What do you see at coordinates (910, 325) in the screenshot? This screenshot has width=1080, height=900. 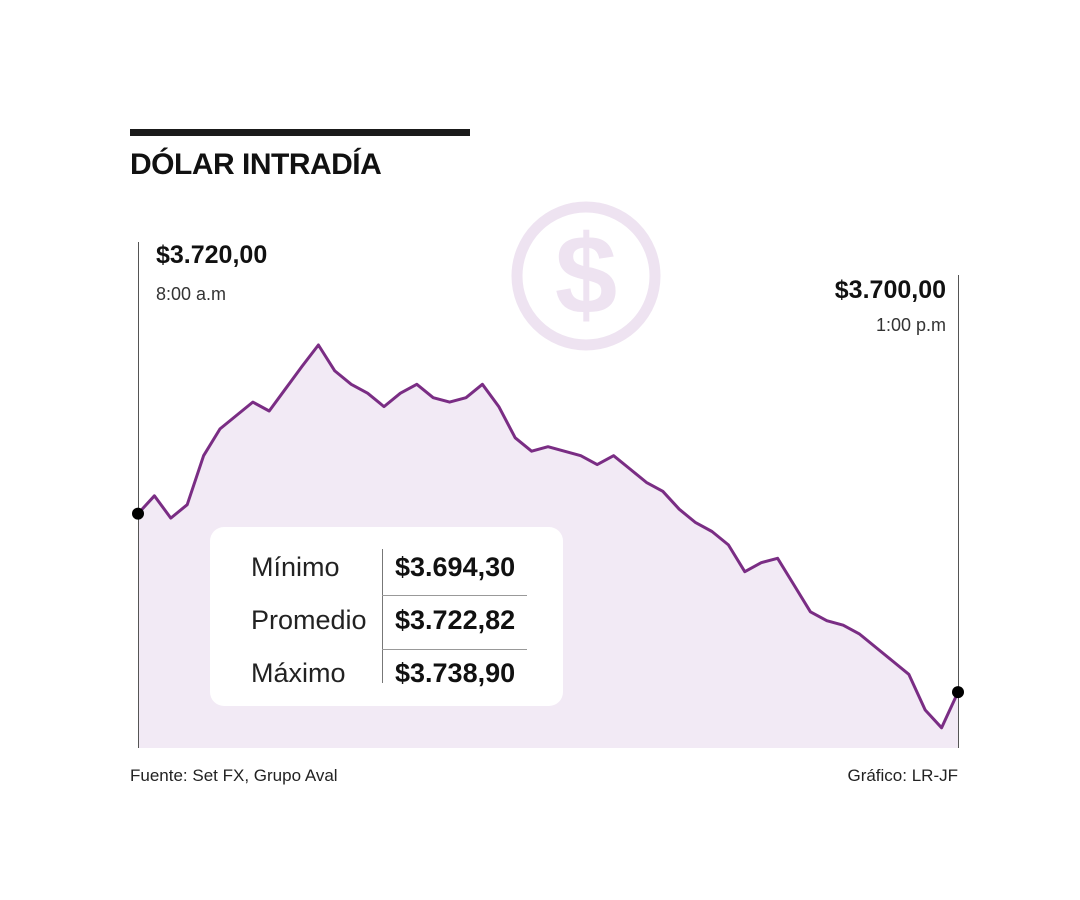 I see `end-time-label: 1:00 p.m` at bounding box center [910, 325].